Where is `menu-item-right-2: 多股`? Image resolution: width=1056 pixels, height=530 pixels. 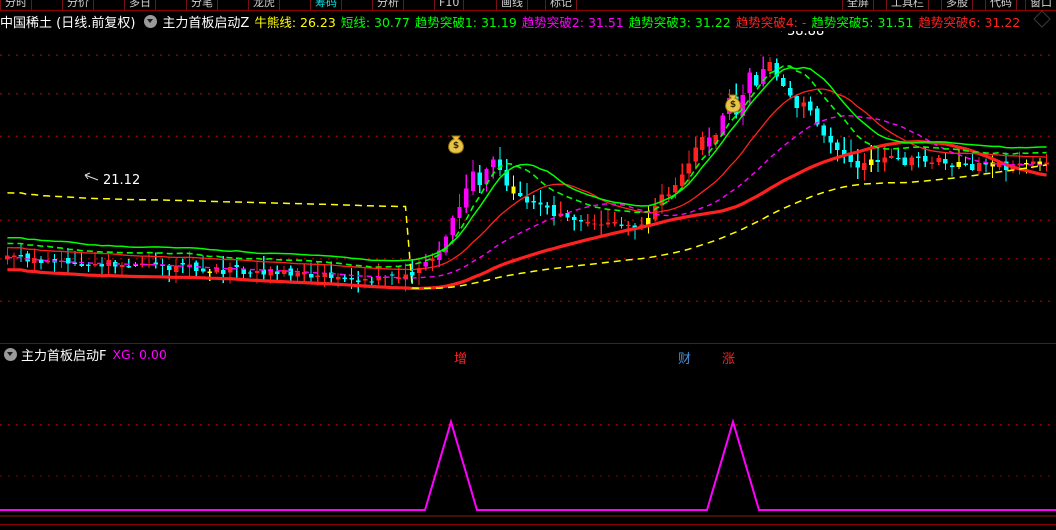
menu-item-right-2: 多股 is located at coordinates (957, 5).